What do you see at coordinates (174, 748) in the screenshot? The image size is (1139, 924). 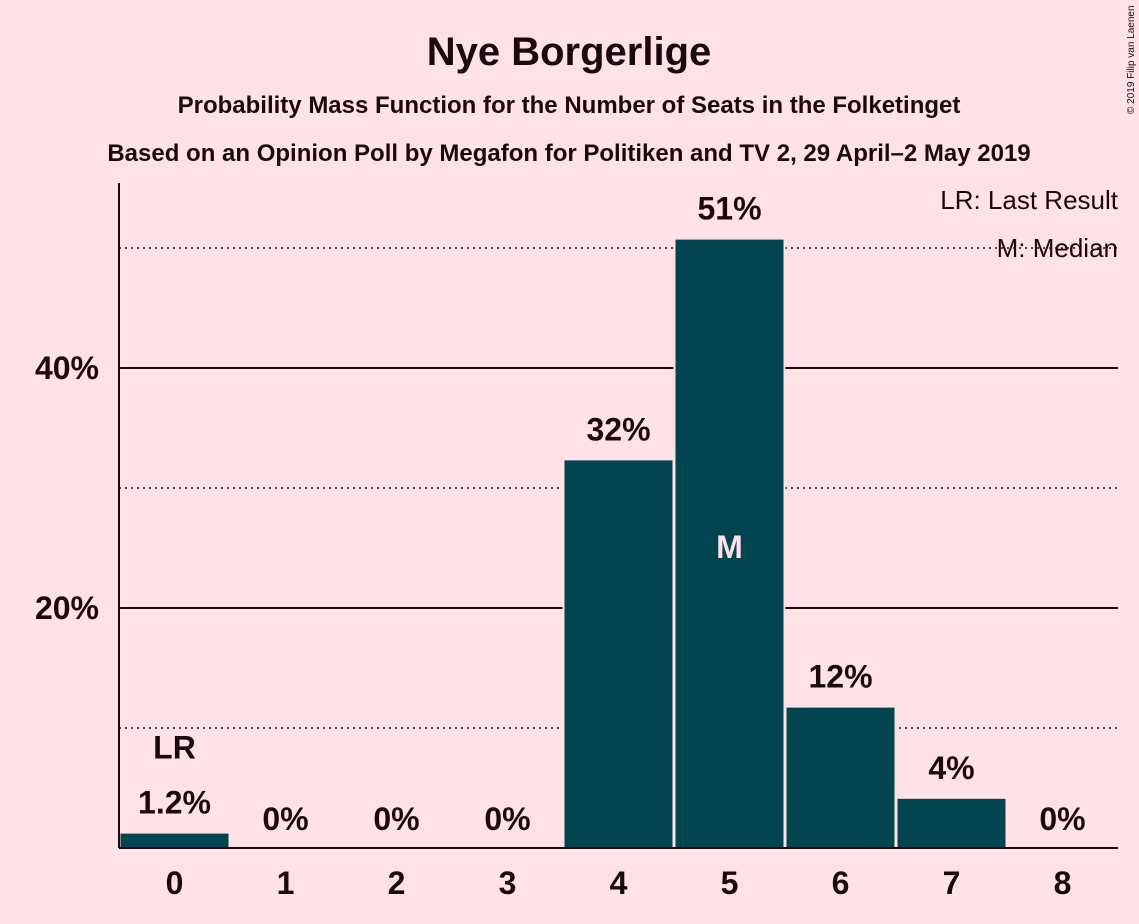 I see `last-result-marker: LR` at bounding box center [174, 748].